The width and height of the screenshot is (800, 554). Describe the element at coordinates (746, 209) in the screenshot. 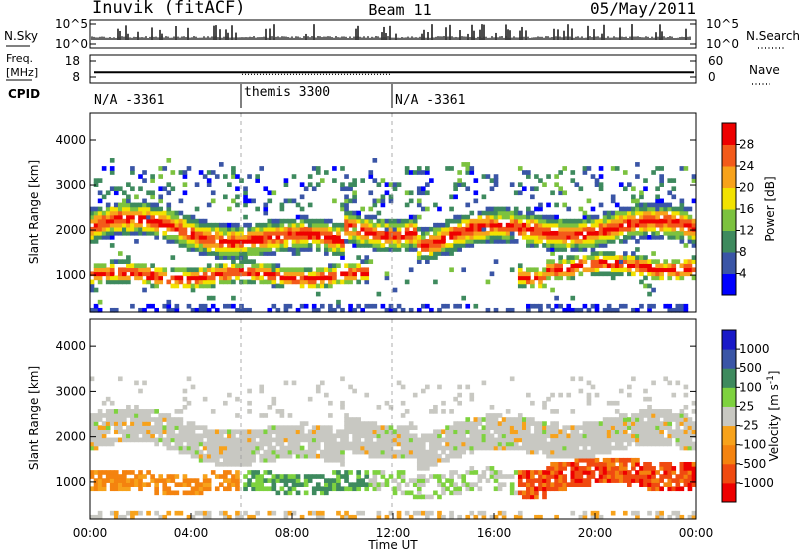

I see `colorbar-tick-label: 16` at that location.